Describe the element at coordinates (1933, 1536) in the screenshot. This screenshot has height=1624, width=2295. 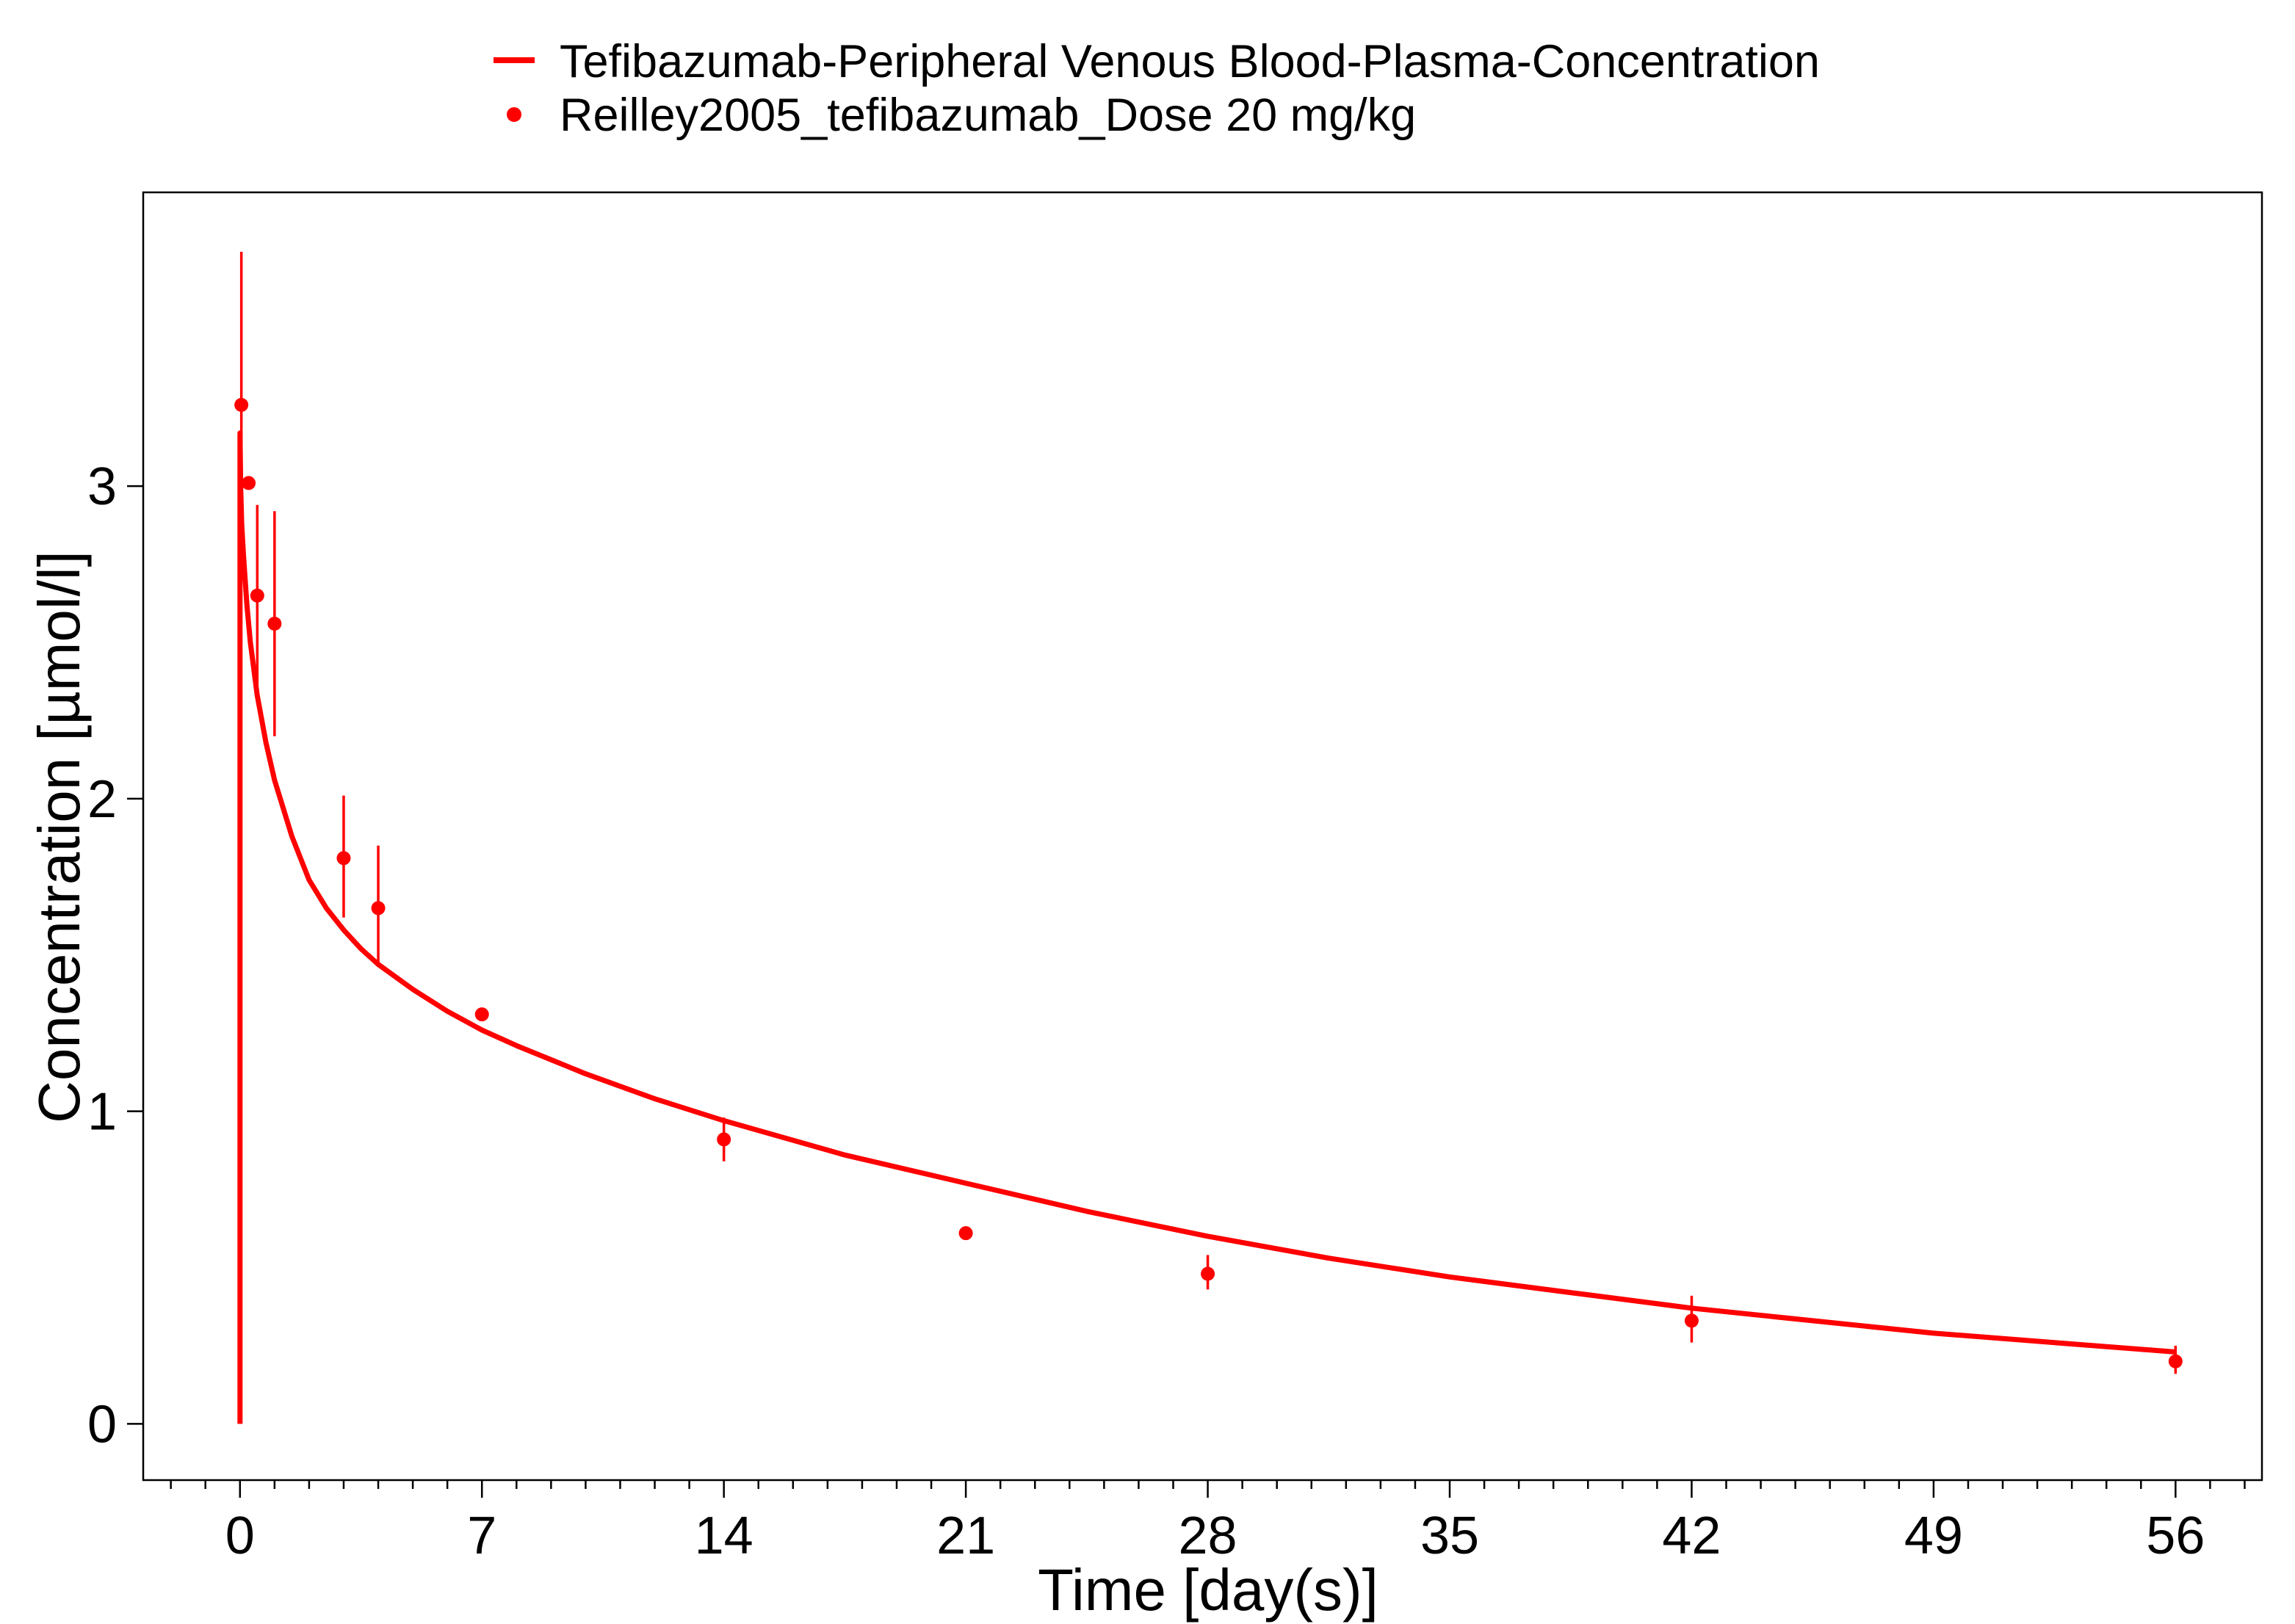
I see `x-tick-label: 49` at that location.